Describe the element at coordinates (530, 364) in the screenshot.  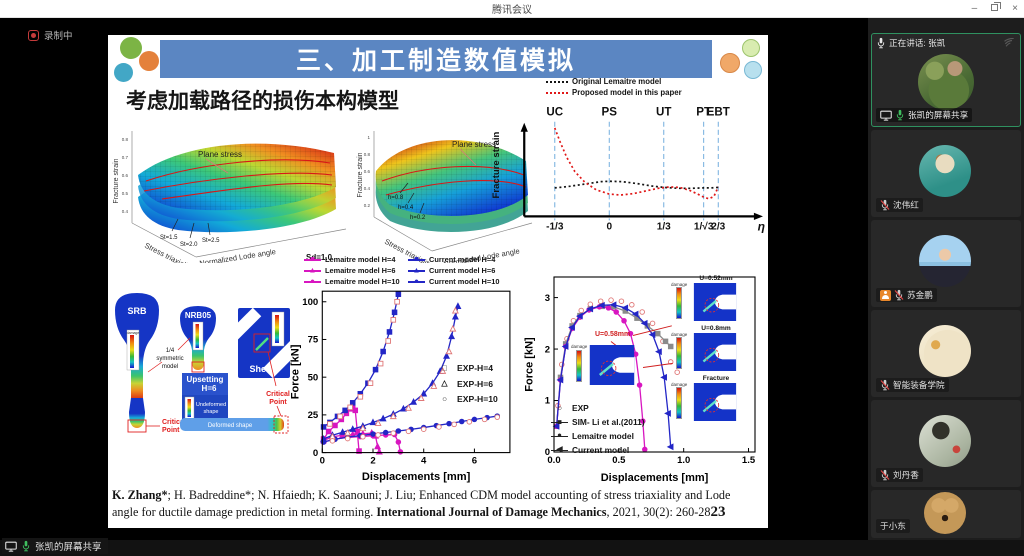
I see `svg-text: Force [kN]` at that location.